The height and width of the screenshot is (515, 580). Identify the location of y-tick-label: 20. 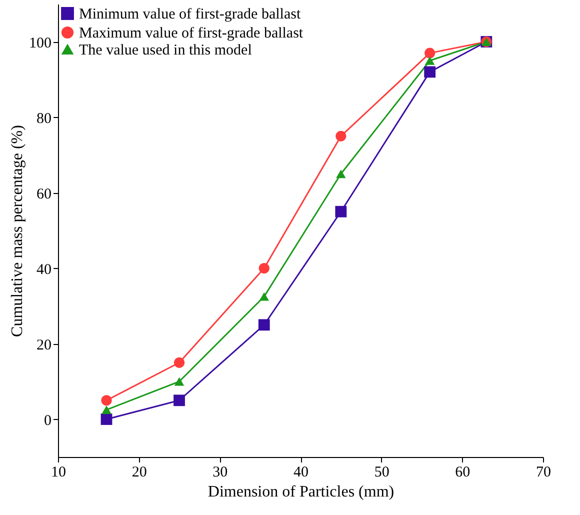
(44, 345).